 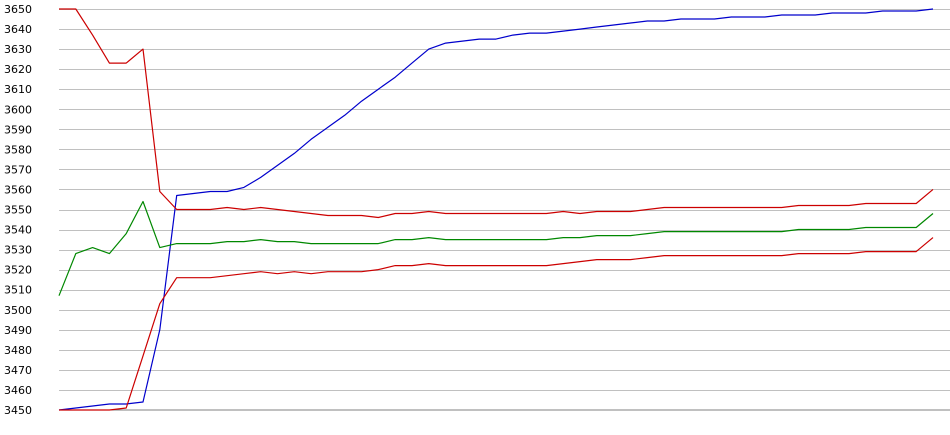 I want to click on y-tick-label: 3510, so click(x=18, y=290).